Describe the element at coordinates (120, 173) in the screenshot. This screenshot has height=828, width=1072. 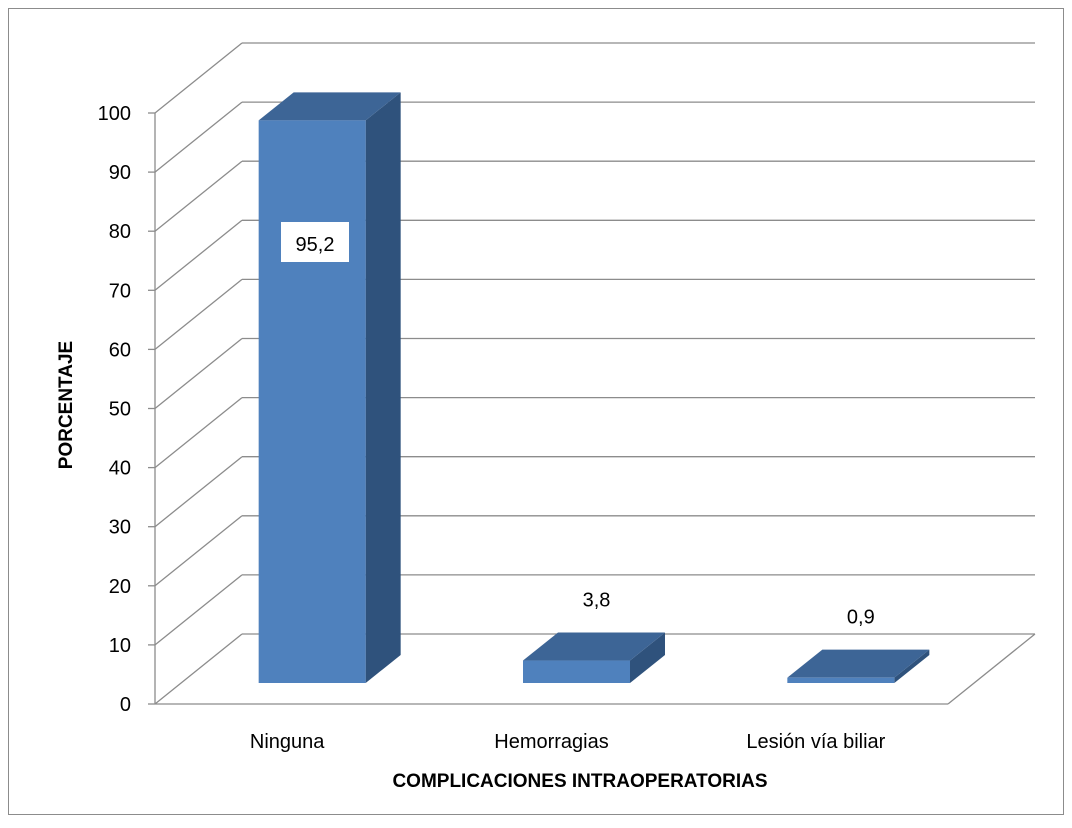
I see `y-tick-label-90: 90` at that location.